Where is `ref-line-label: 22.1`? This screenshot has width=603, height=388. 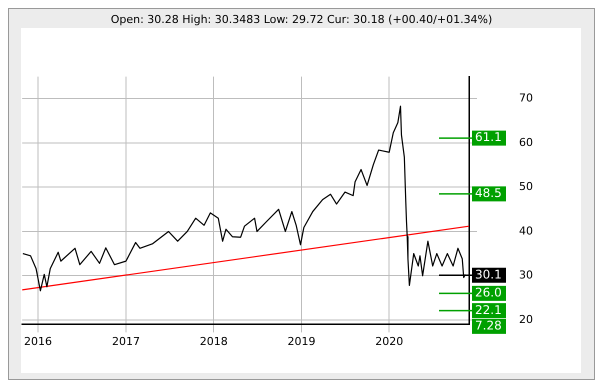
ref-line-label: 22.1 is located at coordinates (488, 309).